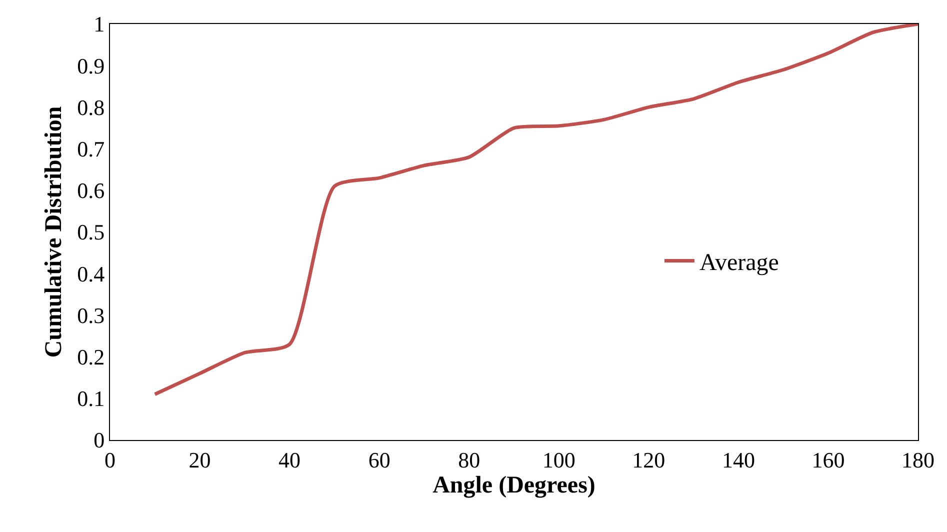 The width and height of the screenshot is (947, 532). What do you see at coordinates (739, 263) in the screenshot?
I see `legend-label: Average` at bounding box center [739, 263].